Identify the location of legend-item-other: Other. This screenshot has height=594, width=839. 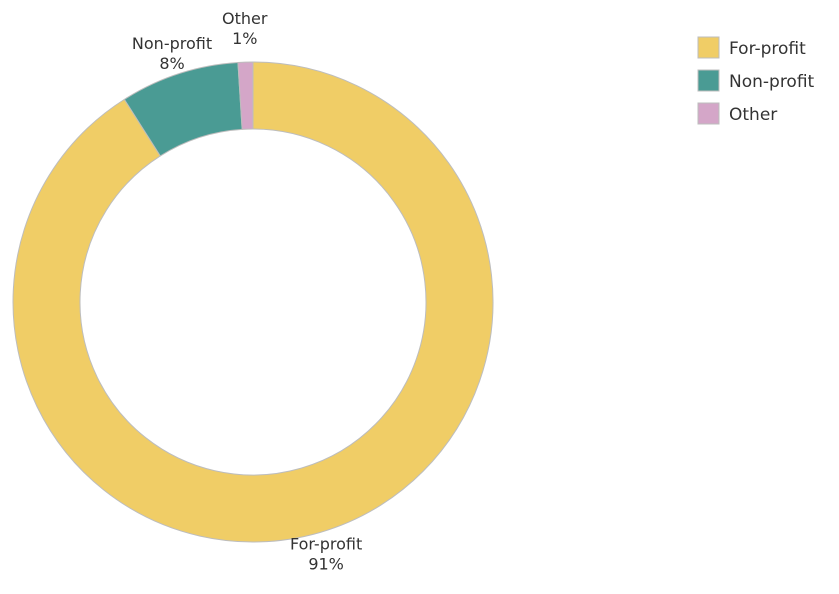
(737, 113).